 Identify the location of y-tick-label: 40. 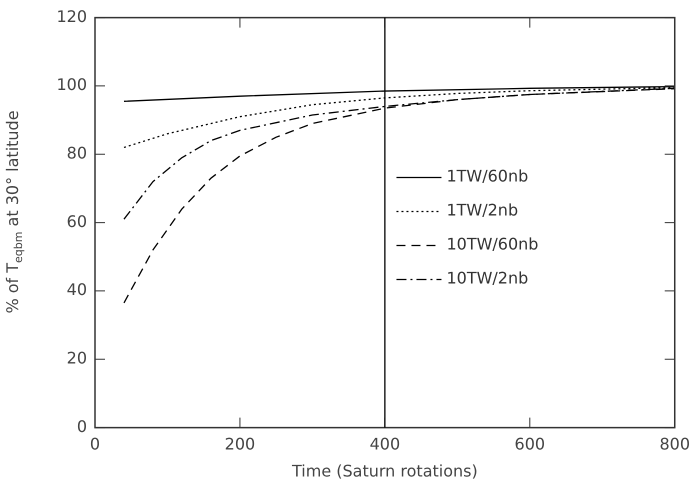
(76, 290).